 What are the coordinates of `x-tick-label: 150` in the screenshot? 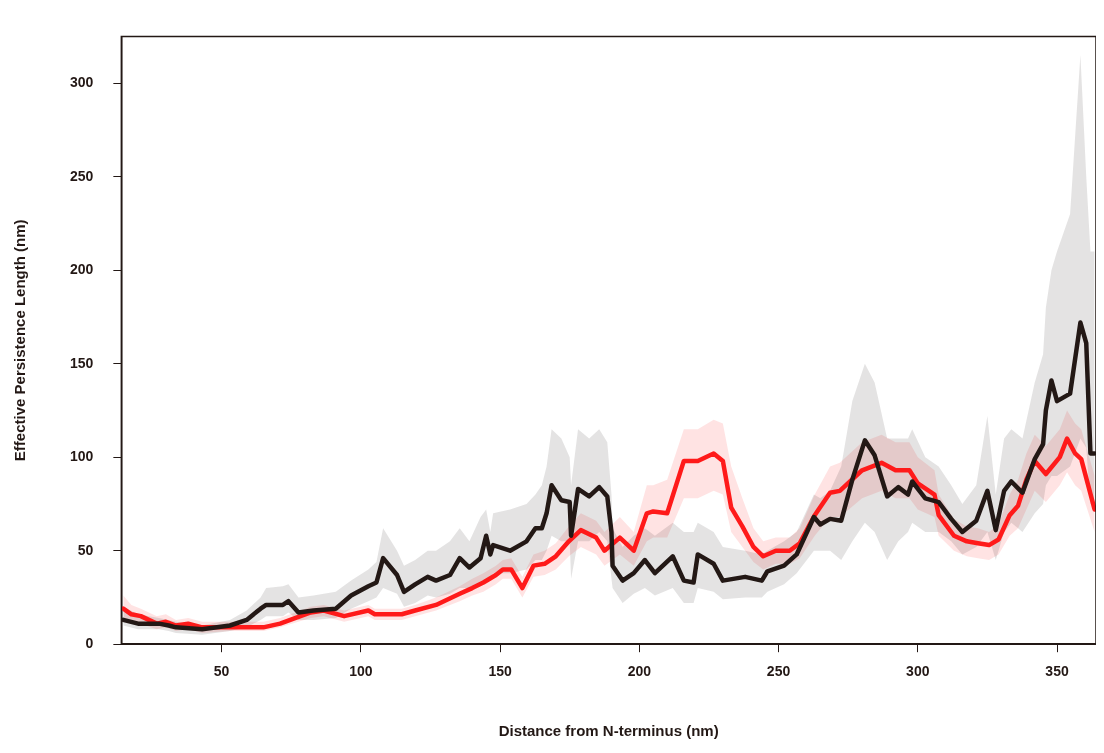 It's located at (500, 671).